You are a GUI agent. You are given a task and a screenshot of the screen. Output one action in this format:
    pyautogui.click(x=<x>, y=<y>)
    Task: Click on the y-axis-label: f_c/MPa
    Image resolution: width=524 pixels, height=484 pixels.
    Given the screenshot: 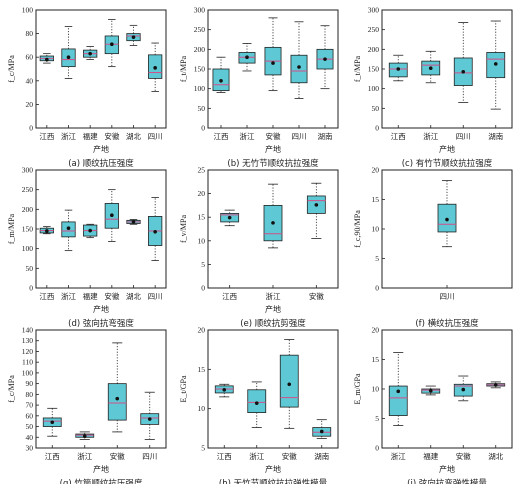 What is the action you would take?
    pyautogui.click(x=11, y=389)
    